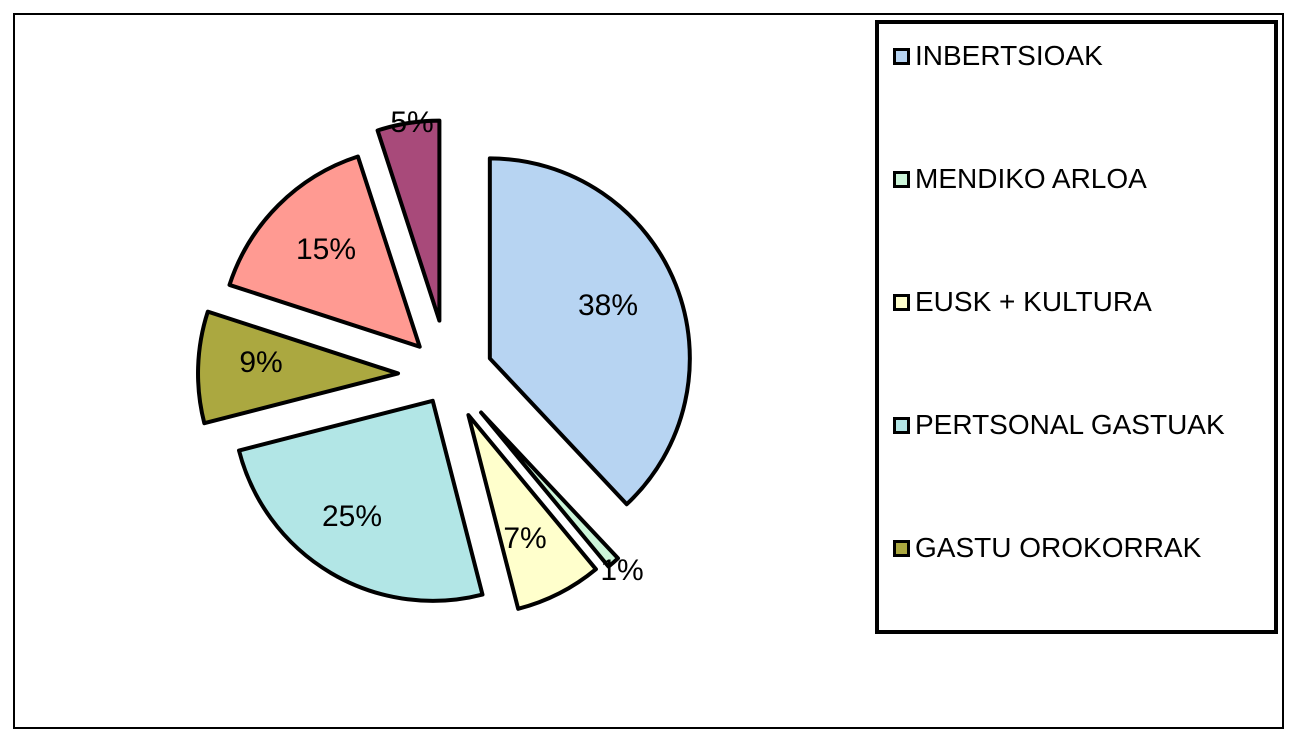  Describe the element at coordinates (260, 362) in the screenshot. I see `data-label: 9%` at that location.